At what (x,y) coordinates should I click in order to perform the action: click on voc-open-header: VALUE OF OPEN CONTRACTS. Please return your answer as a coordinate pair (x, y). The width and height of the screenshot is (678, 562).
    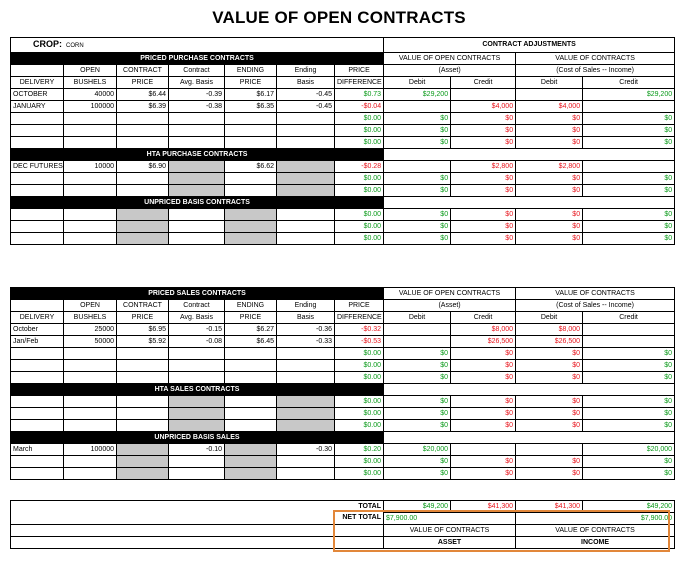
    Looking at the image, I should click on (450, 58).